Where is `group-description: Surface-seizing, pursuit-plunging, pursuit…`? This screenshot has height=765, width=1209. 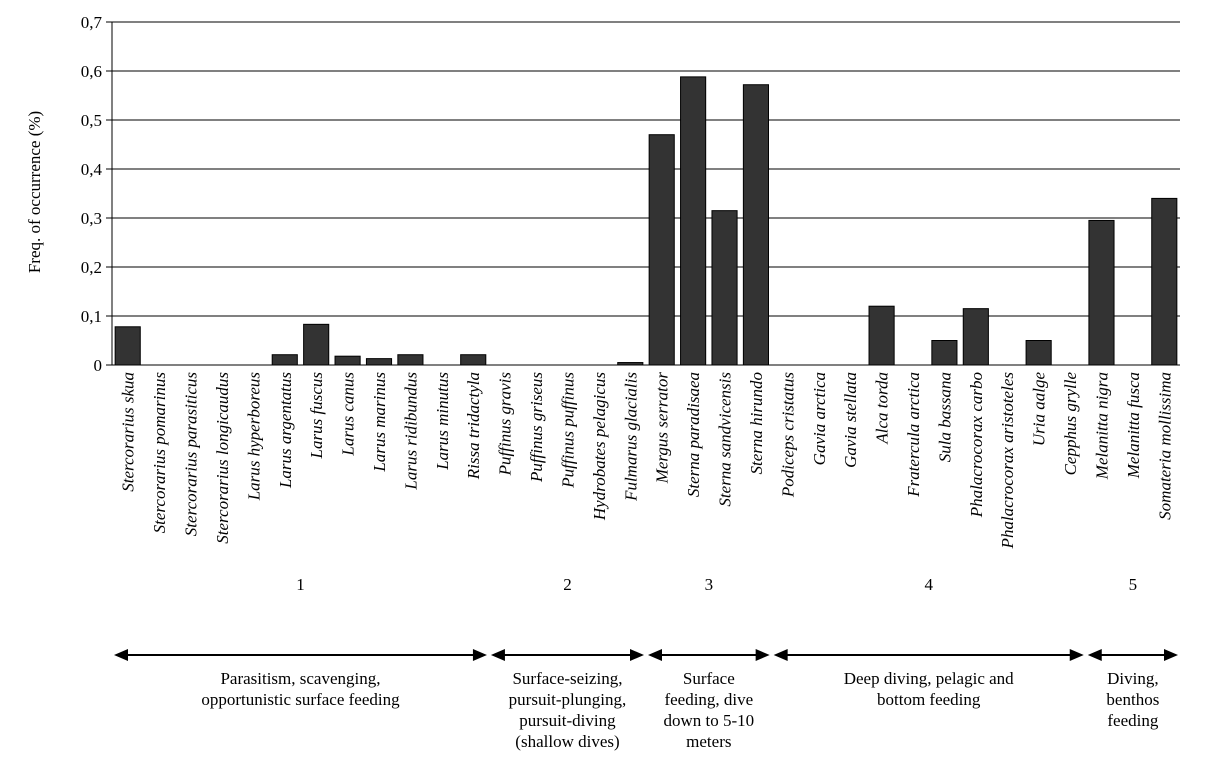
group-description: Surface-seizing, pursuit-plunging, pursuit… is located at coordinates (568, 710).